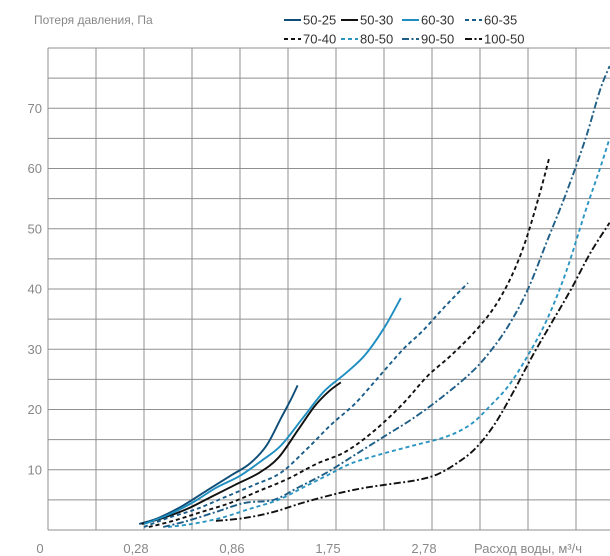 Image resolution: width=610 pixels, height=556 pixels. What do you see at coordinates (35, 108) in the screenshot?
I see `y-tick-label: 70` at bounding box center [35, 108].